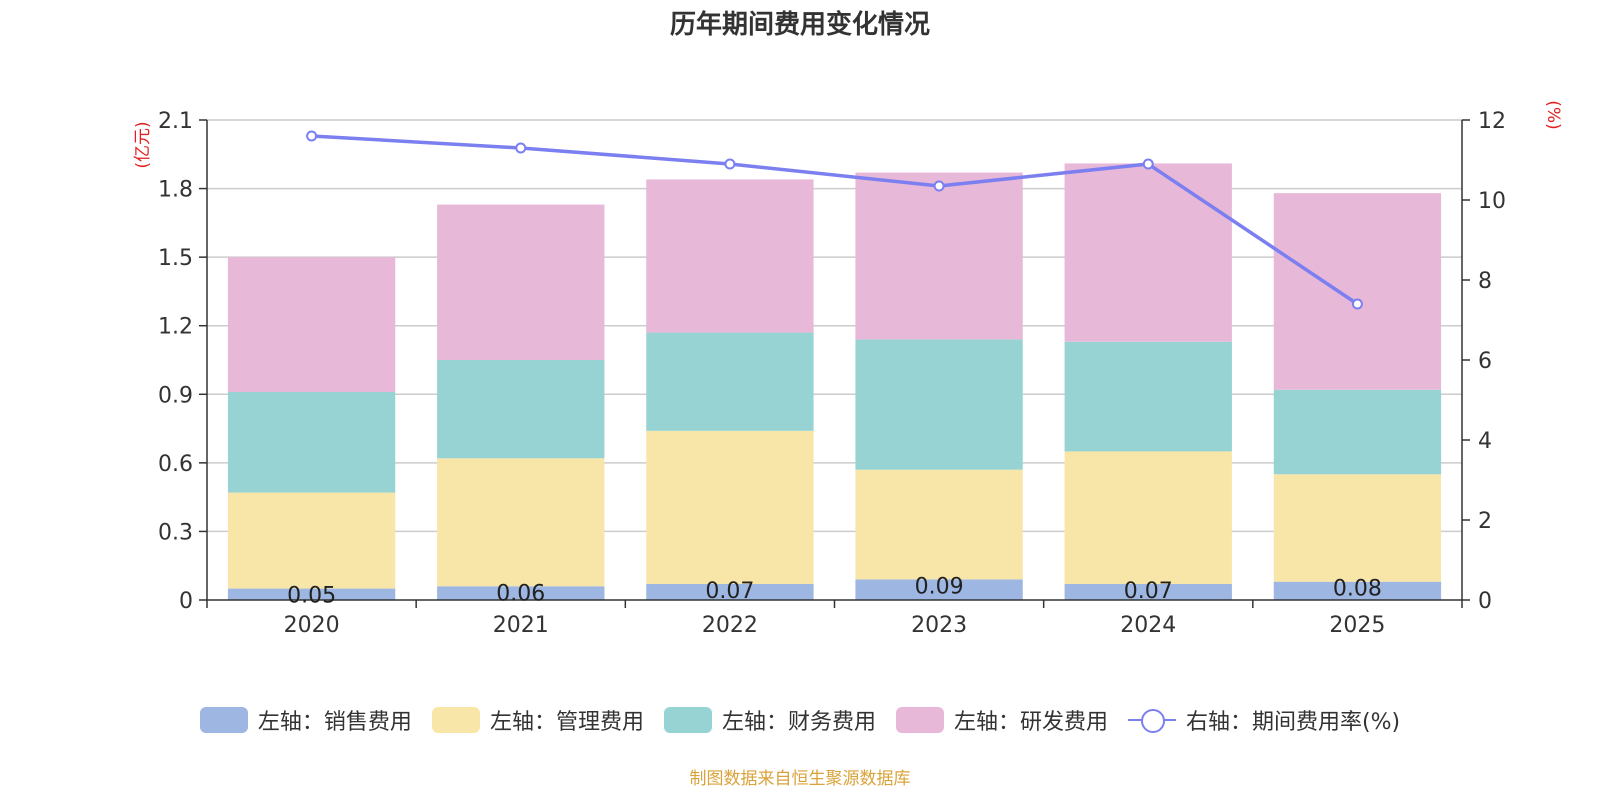 This screenshot has height=800, width=1600. I want to click on data-label: 0.06, so click(520, 593).